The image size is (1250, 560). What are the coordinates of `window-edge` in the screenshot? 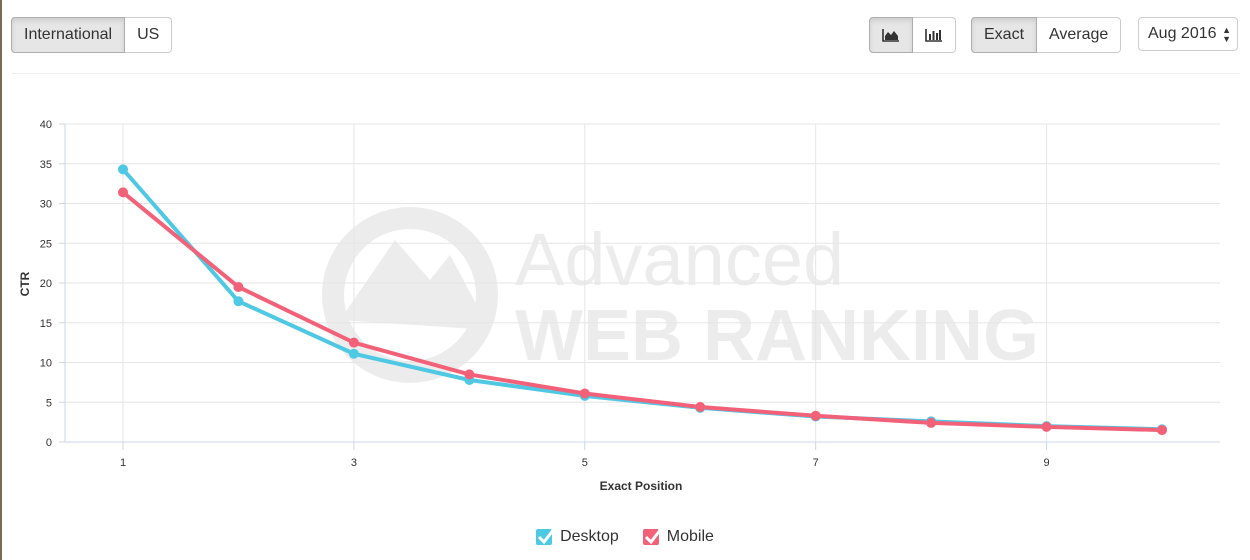 It's located at (1, 280).